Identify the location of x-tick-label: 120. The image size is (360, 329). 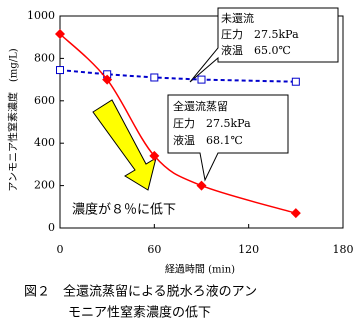
(248, 249).